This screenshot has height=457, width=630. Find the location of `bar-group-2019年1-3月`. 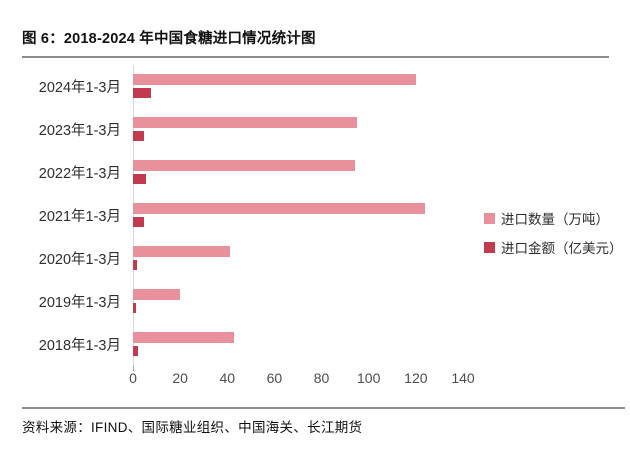

bar-group-2019年1-3月 is located at coordinates (309, 301).